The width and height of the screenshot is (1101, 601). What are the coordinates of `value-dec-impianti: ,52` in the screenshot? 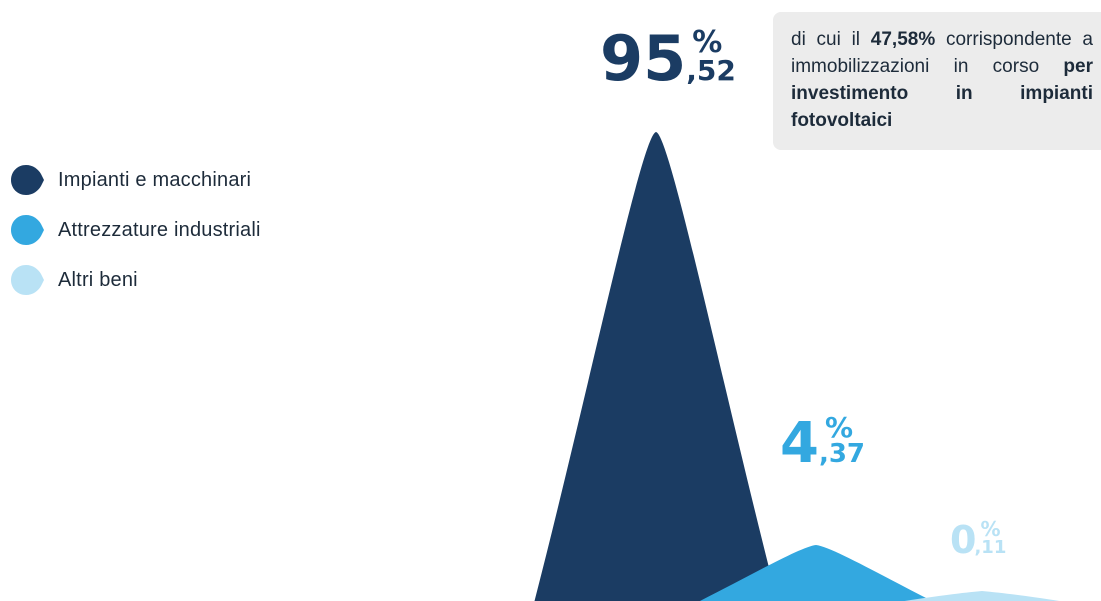 It's located at (711, 70).